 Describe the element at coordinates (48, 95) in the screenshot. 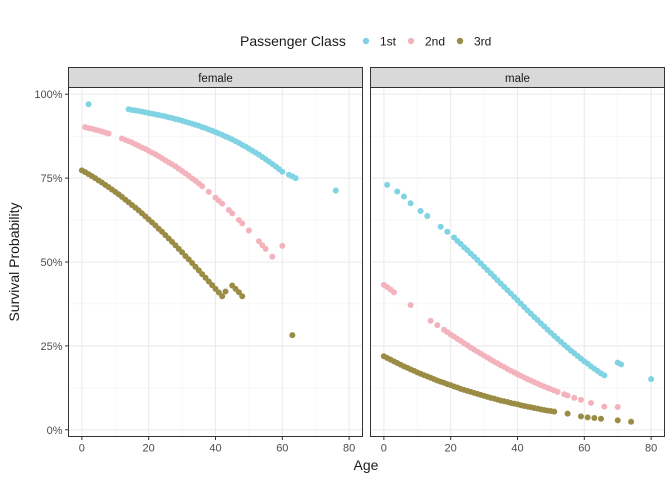

I see `y-tick-label: 100%` at that location.